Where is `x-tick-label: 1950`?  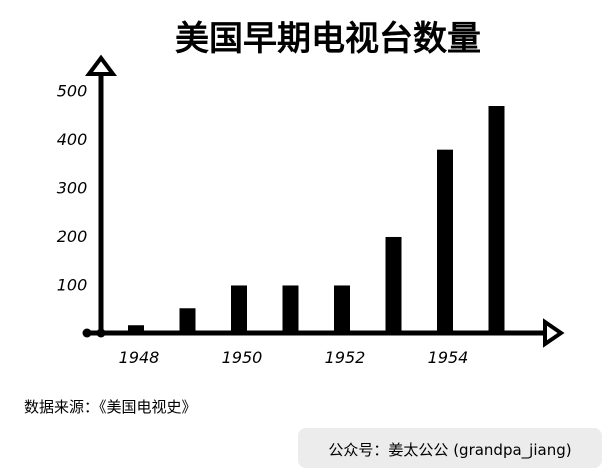
x-tick-label: 1950 is located at coordinates (242, 357).